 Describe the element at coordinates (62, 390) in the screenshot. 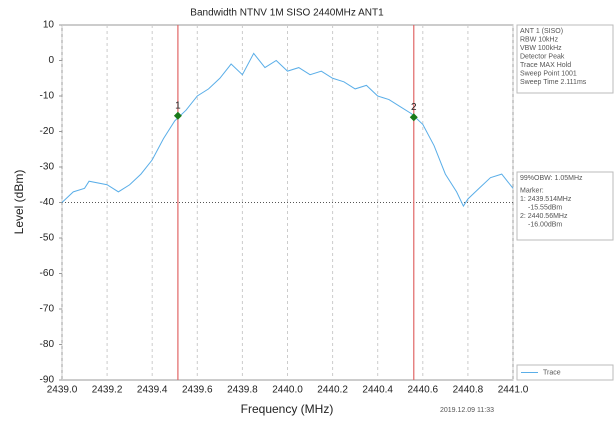

I see `x-tick-label: 2439.0` at that location.